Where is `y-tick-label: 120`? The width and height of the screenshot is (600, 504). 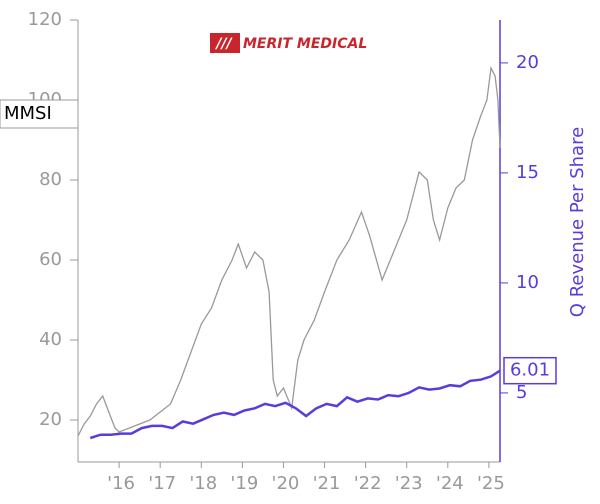
y-tick-label: 120 is located at coordinates (45, 19).